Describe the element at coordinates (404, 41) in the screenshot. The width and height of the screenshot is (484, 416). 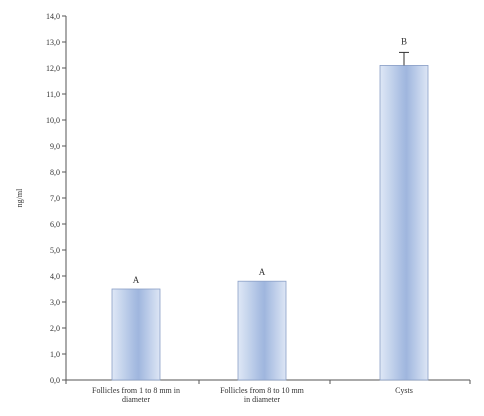
I see `significance-label: B` at that location.